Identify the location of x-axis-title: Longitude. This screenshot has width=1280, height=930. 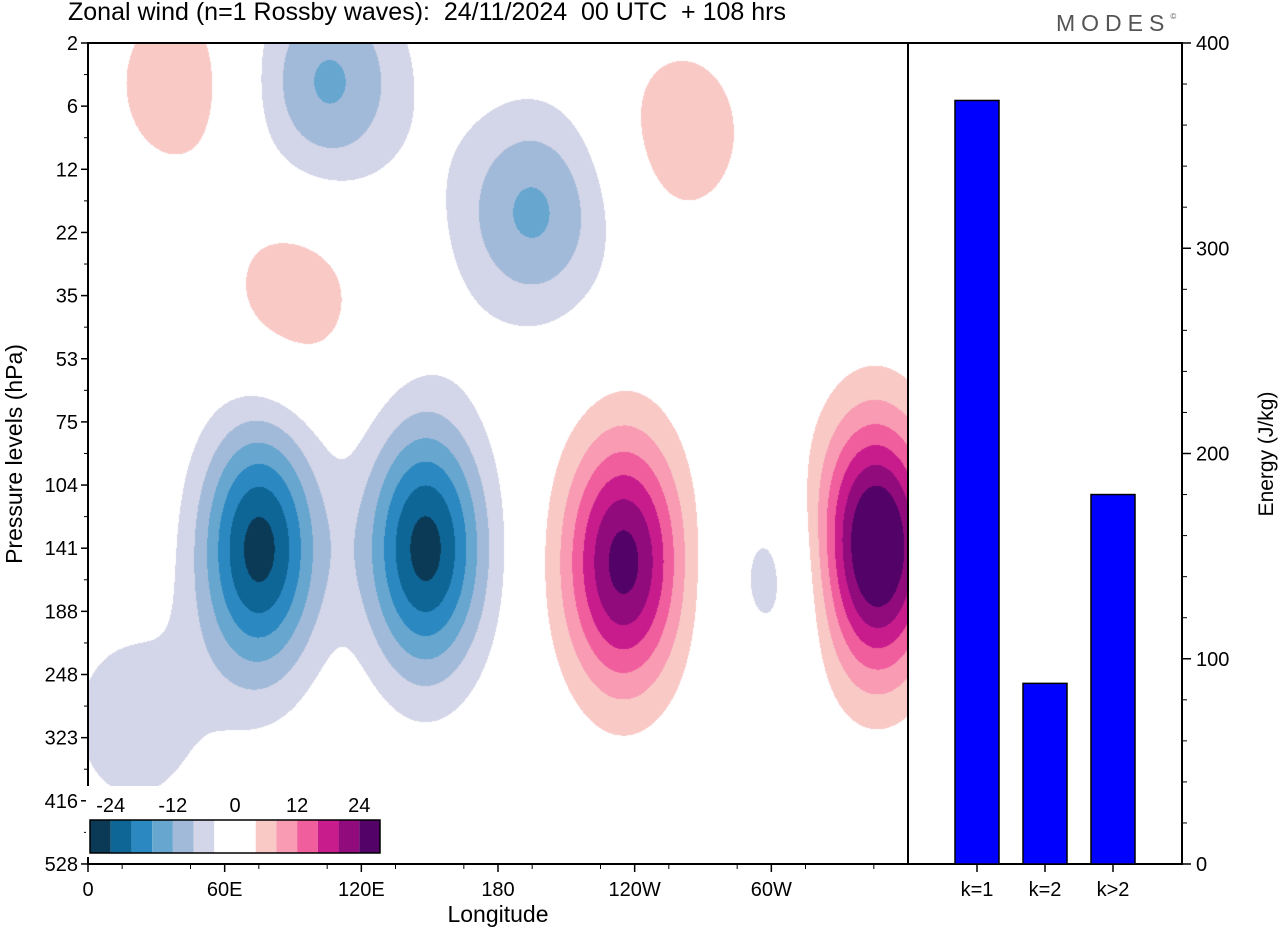
(497, 914).